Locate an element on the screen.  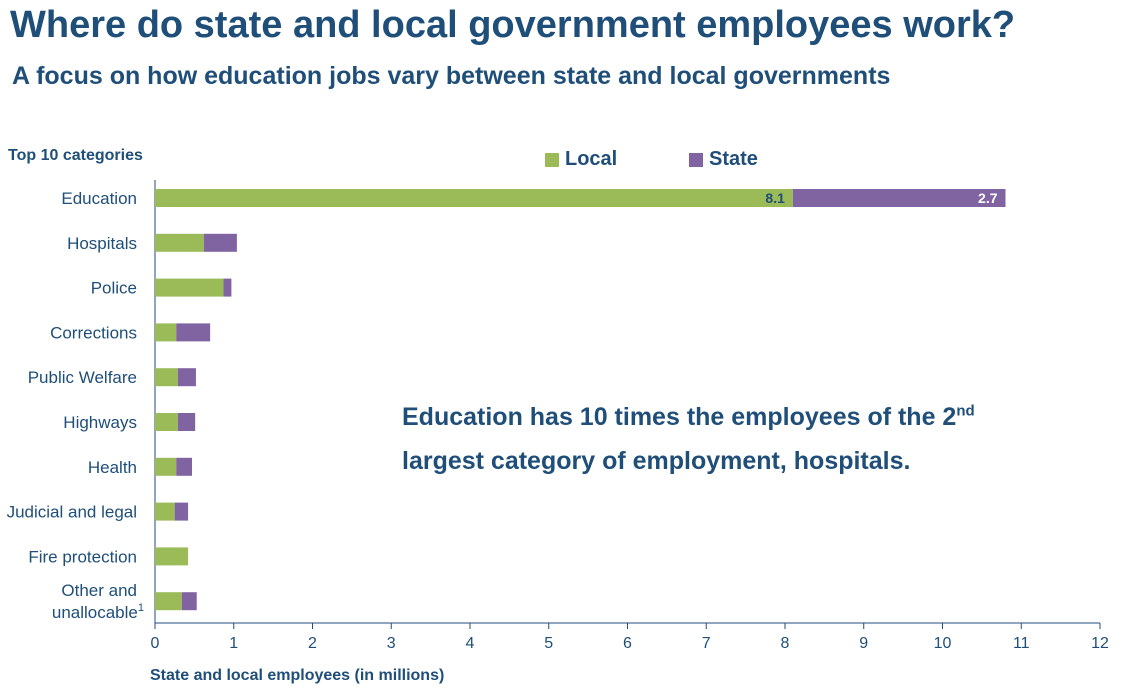
x-tick-label: 3 is located at coordinates (391, 643).